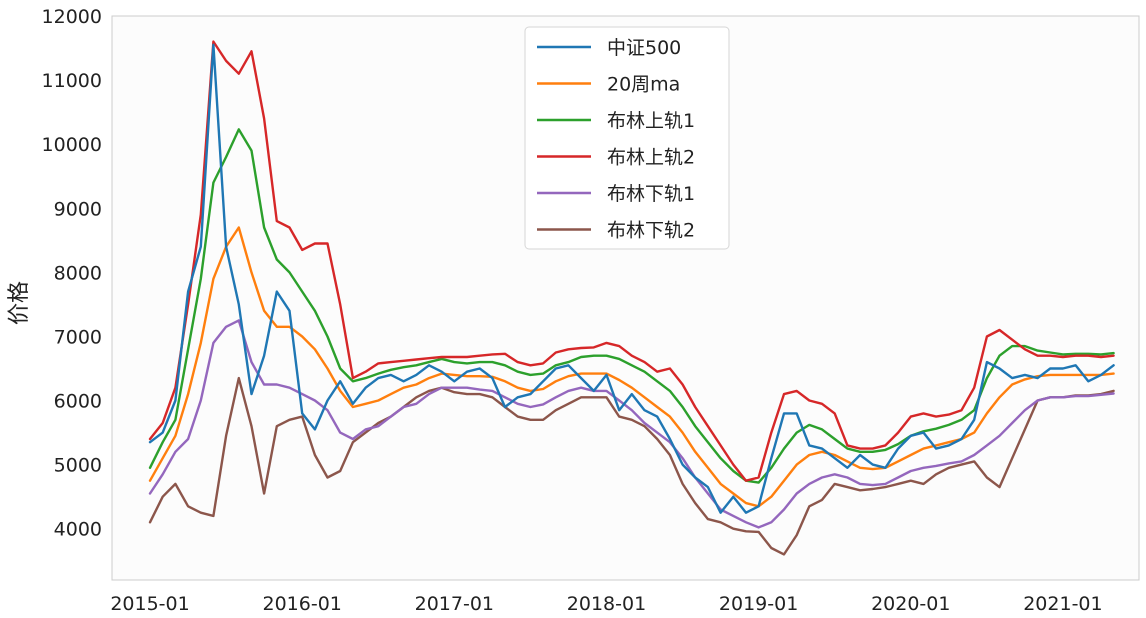 This screenshot has width=1146, height=618. What do you see at coordinates (19, 303) in the screenshot?
I see `y-axis-label: 价格` at bounding box center [19, 303].